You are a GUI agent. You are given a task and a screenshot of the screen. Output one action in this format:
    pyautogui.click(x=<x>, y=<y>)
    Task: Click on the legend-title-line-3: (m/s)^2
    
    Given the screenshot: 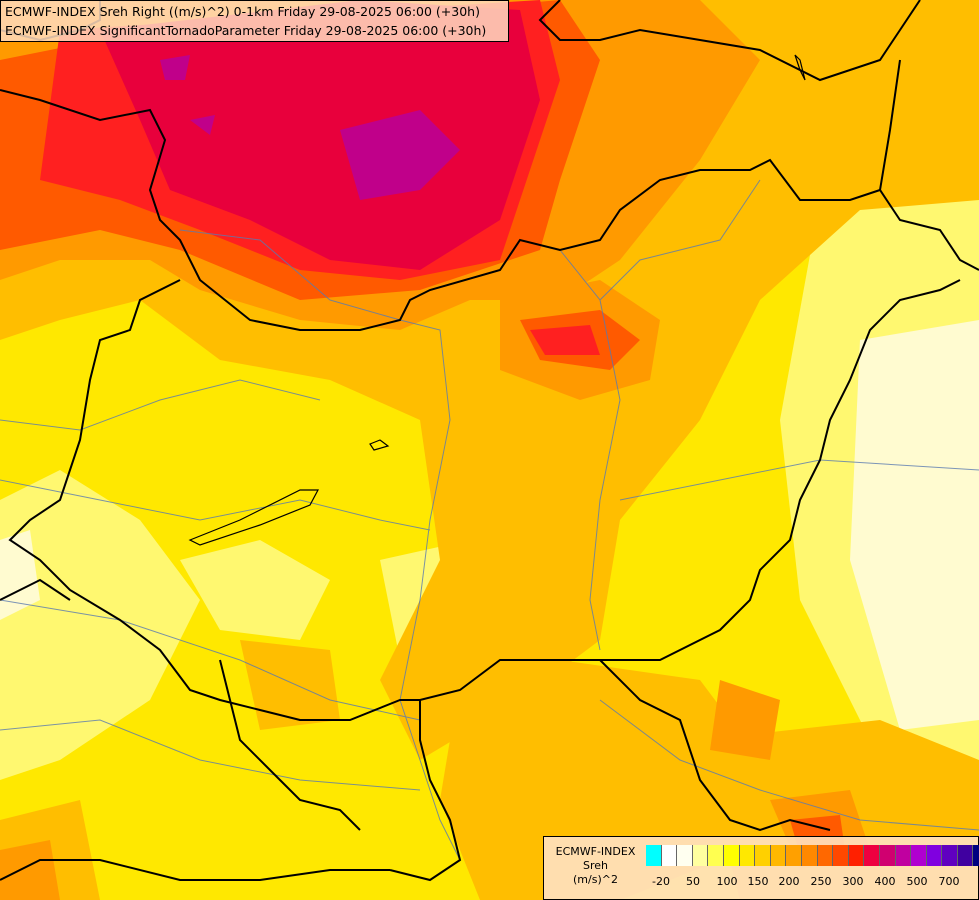 What is the action you would take?
    pyautogui.click(x=595, y=879)
    